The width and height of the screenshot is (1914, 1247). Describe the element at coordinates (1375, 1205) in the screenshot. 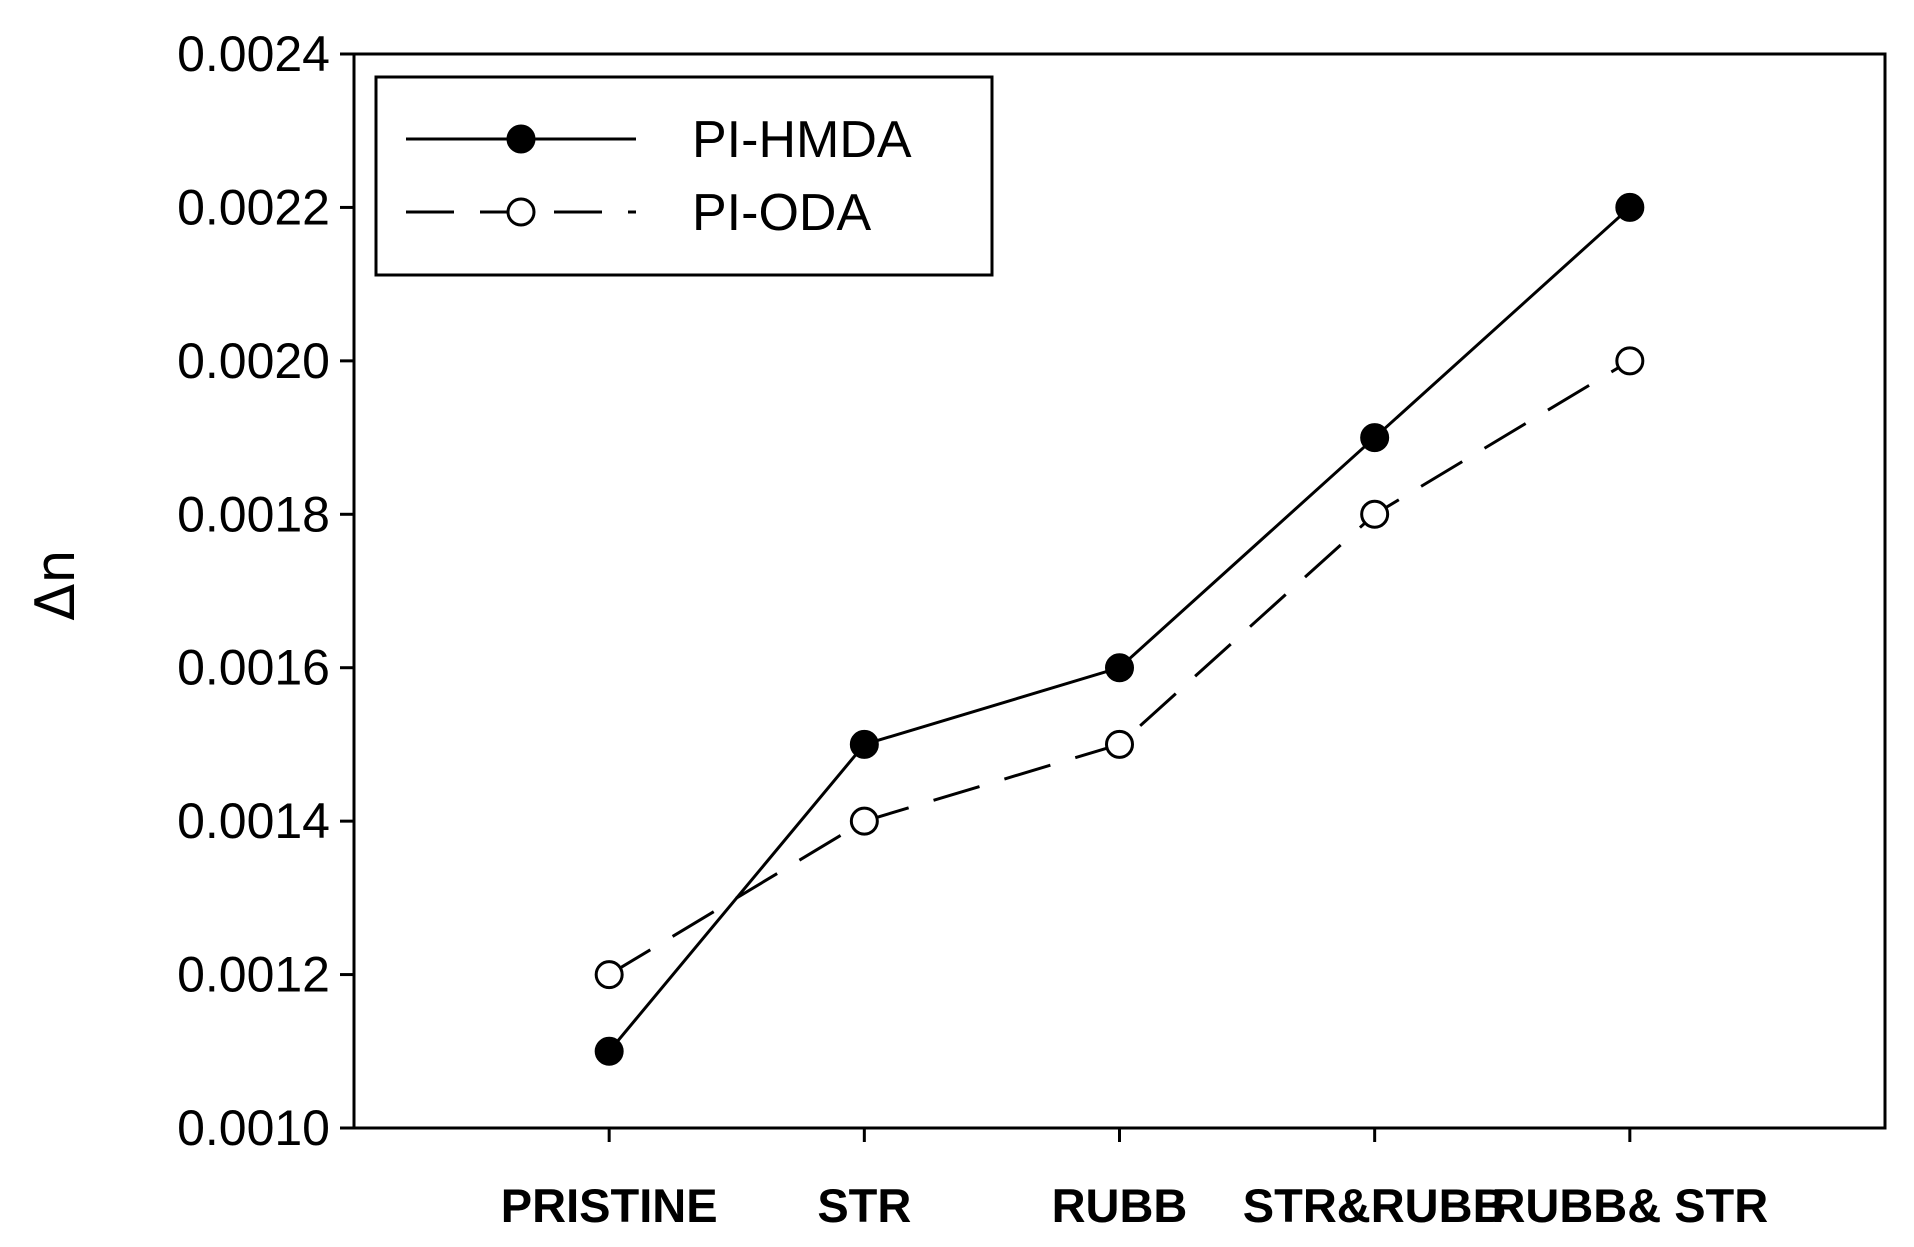

I see `x-tick-label: STR&RUBB` at that location.